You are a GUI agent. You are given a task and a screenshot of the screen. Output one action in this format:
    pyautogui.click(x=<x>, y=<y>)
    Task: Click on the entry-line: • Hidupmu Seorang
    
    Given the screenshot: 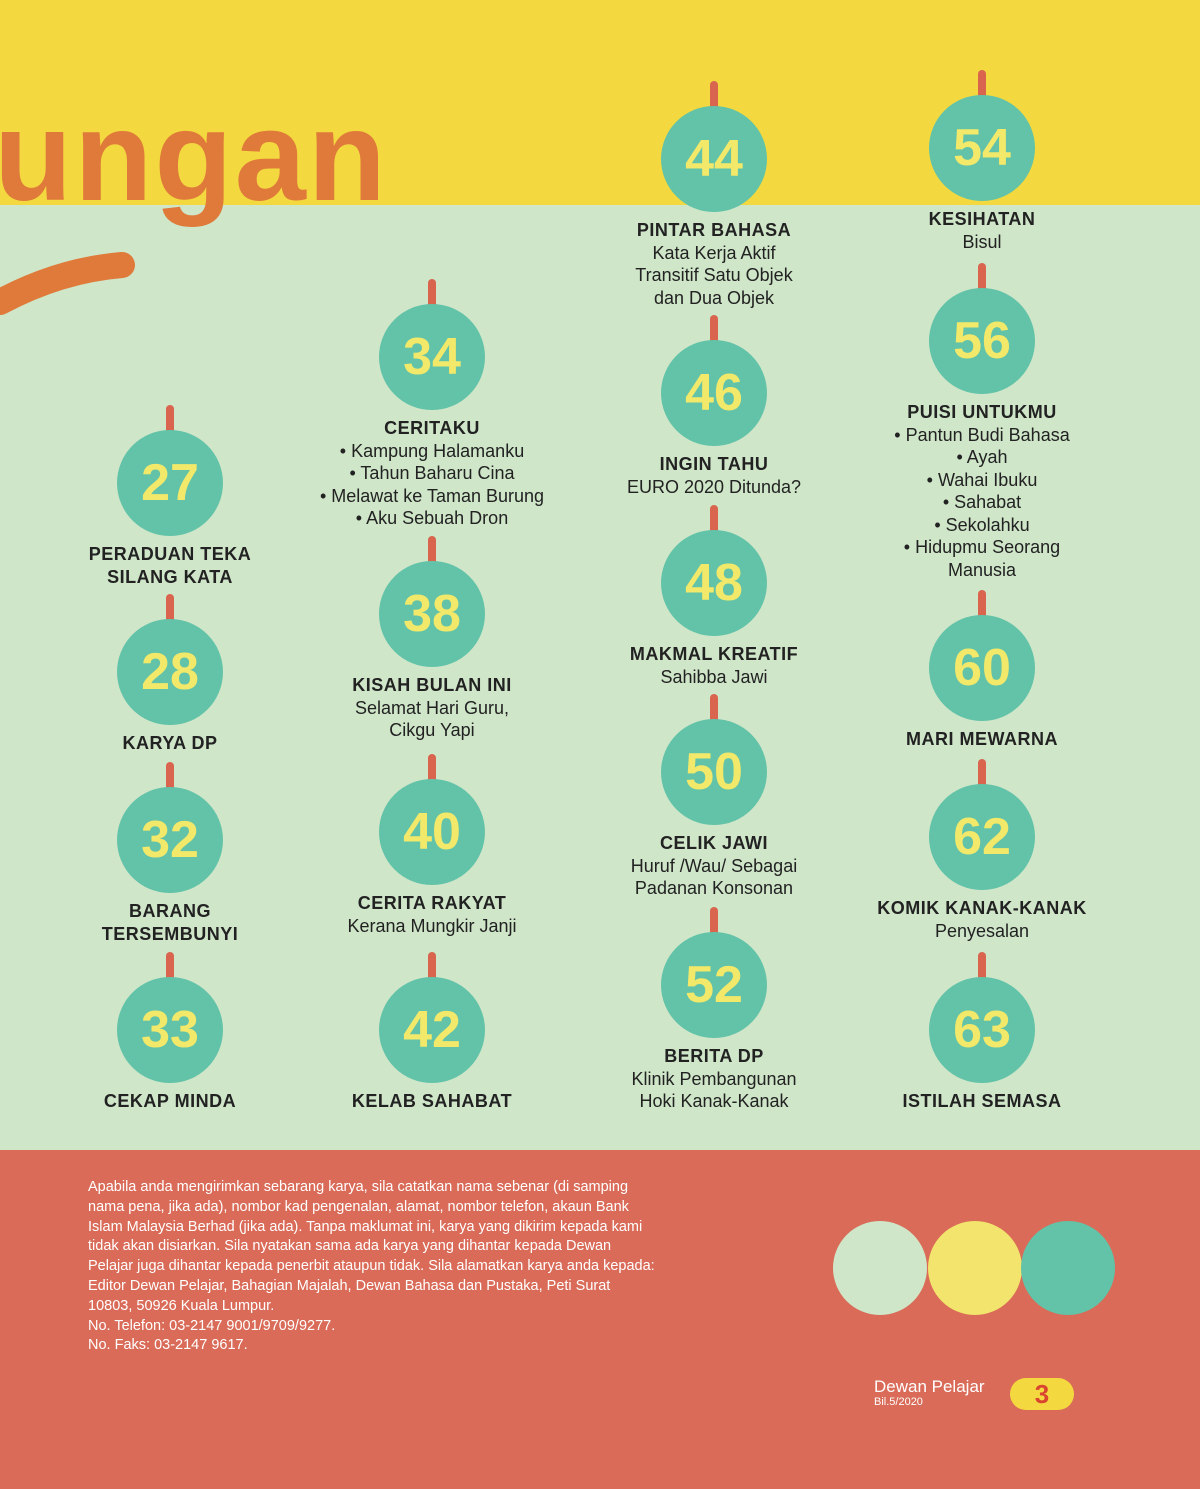 What is the action you would take?
    pyautogui.click(x=982, y=547)
    